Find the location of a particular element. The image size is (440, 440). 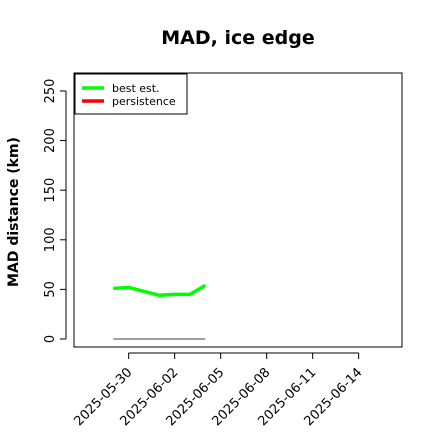

legend: best est.persistence is located at coordinates (131, 94).